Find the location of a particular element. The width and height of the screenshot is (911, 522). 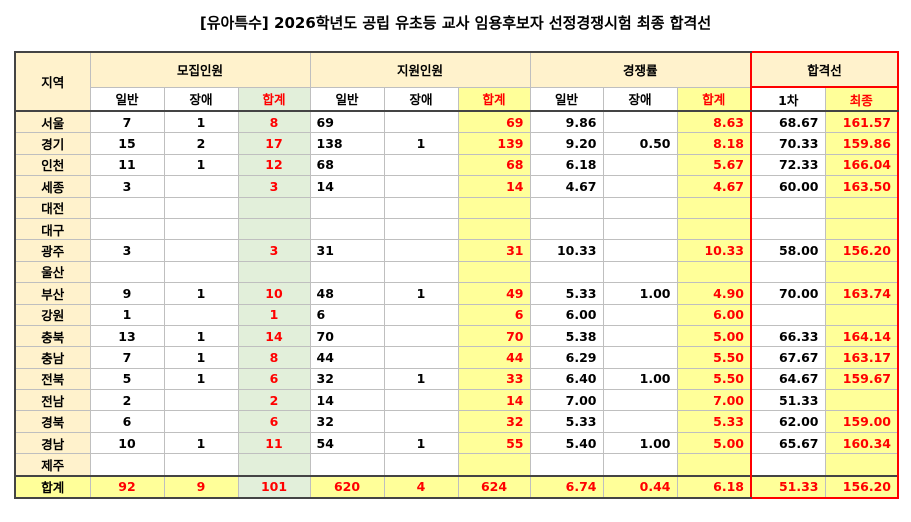

table-row: 경남 10 1 11 54 1 55 5.40 1.00 5.00 65.67 160.34 is located at coordinates (456, 443).